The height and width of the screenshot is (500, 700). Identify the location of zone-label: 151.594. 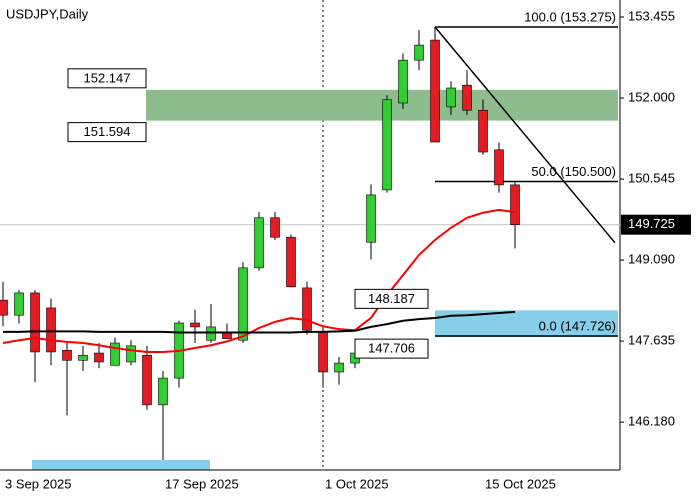
(107, 131).